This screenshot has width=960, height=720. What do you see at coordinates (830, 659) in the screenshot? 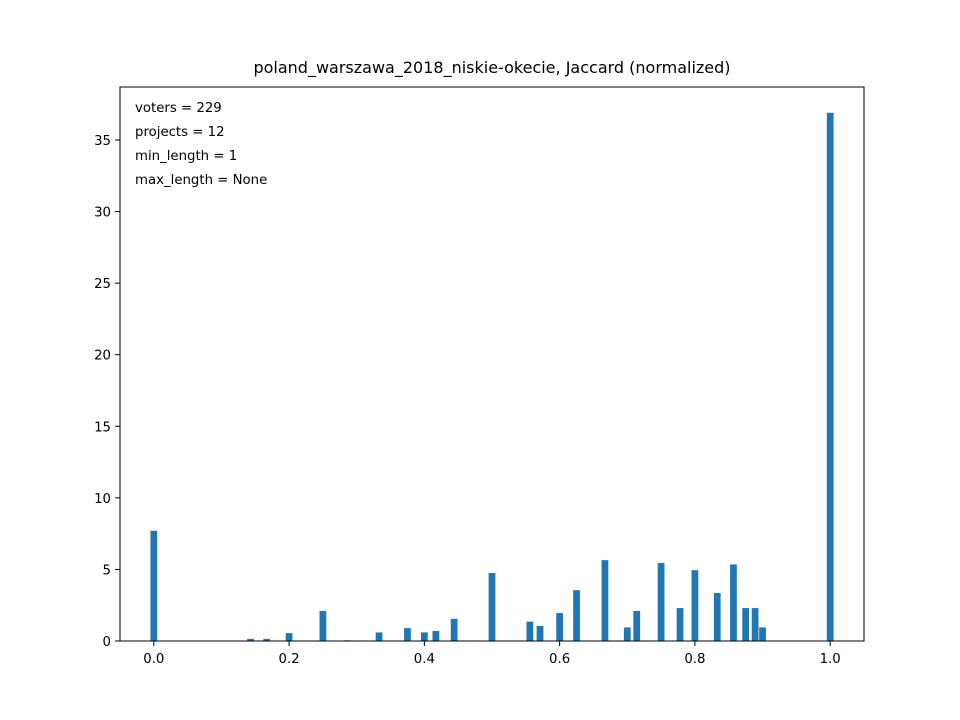
I see `x-tick-label: 1.0` at bounding box center [830, 659].